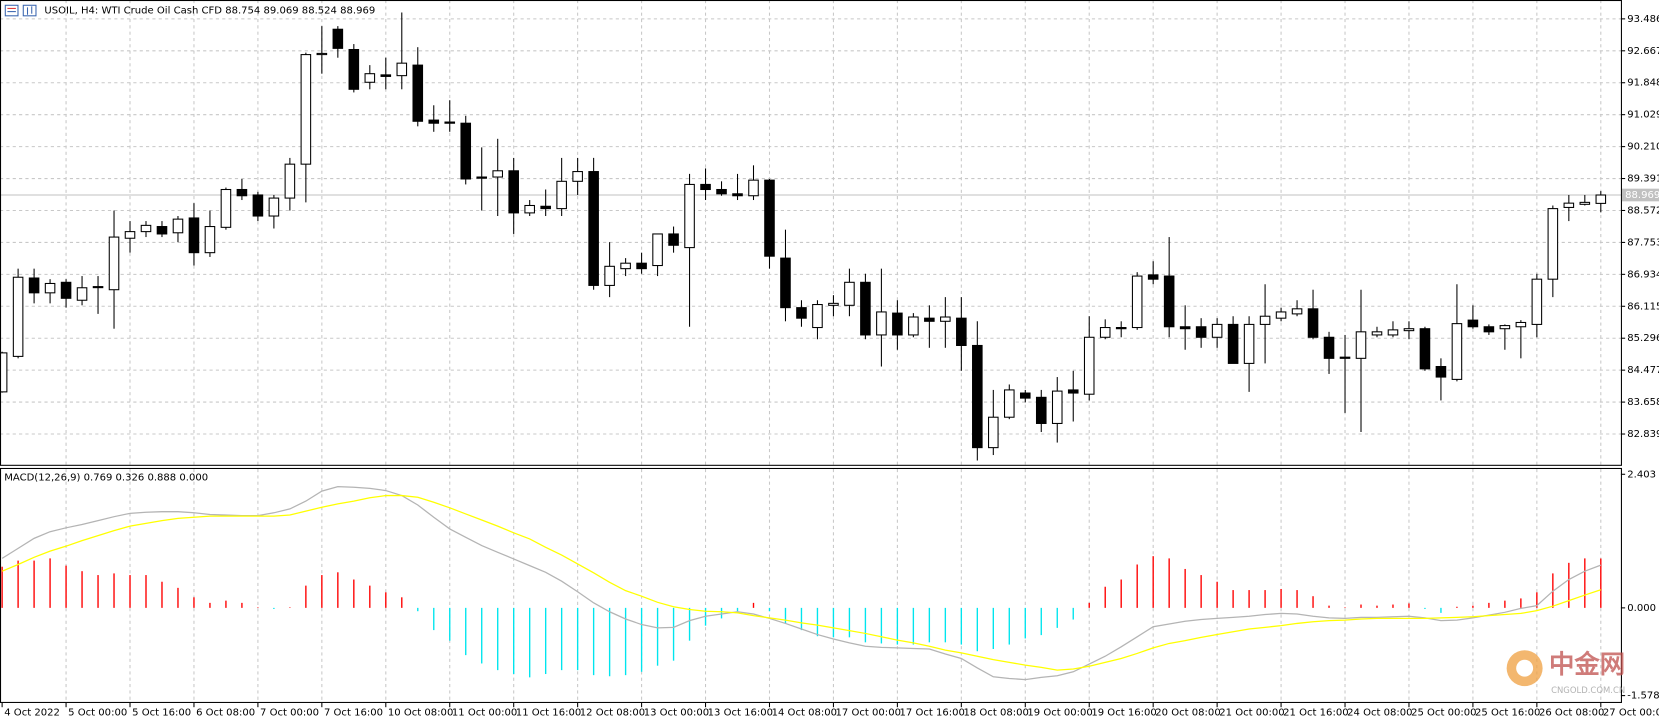 This screenshot has height=723, width=1659. I want to click on x-tick-label: 5 Oct 16:00, so click(161, 712).